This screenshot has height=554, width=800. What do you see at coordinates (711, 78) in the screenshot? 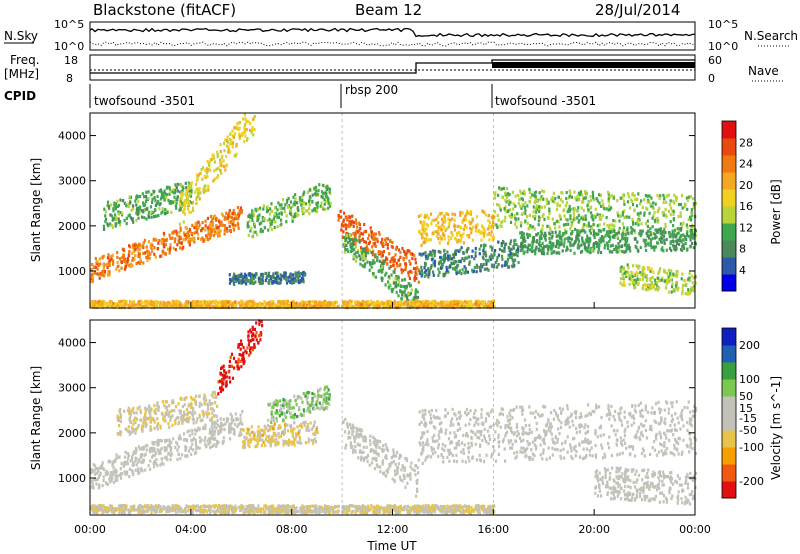
I see `nave-tick-low: 0` at bounding box center [711, 78].